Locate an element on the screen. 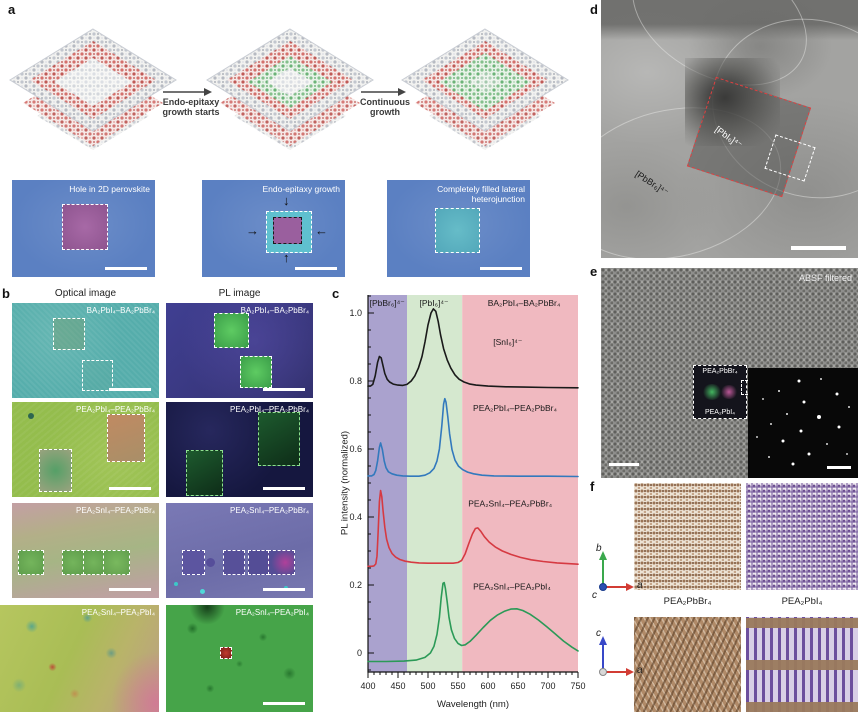  column-header-optical: Optical image is located at coordinates (85, 293).